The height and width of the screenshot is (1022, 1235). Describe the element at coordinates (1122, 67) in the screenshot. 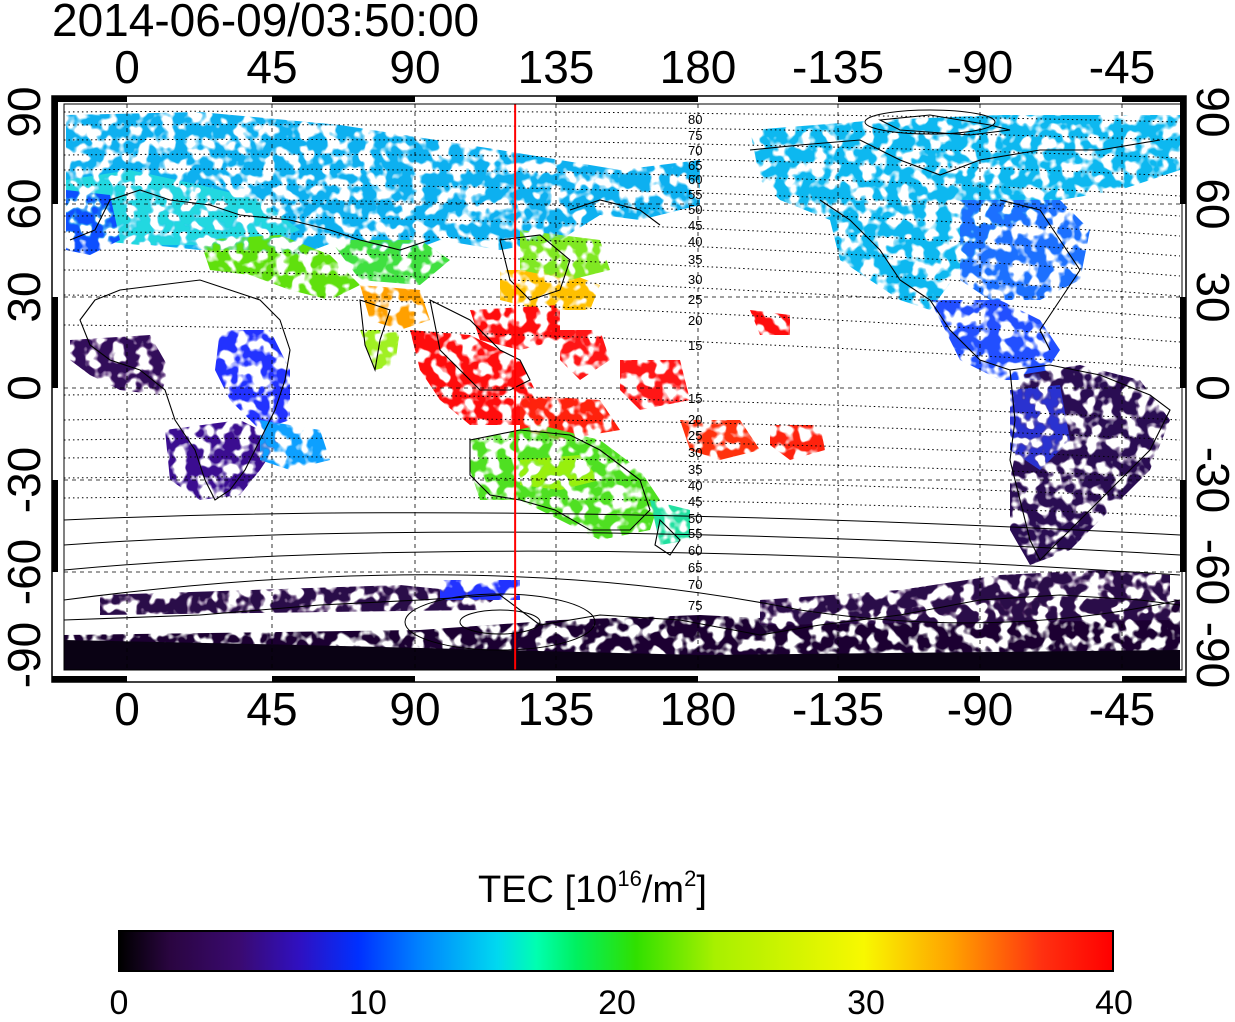

I see `lon-tick-top-7: -45` at that location.